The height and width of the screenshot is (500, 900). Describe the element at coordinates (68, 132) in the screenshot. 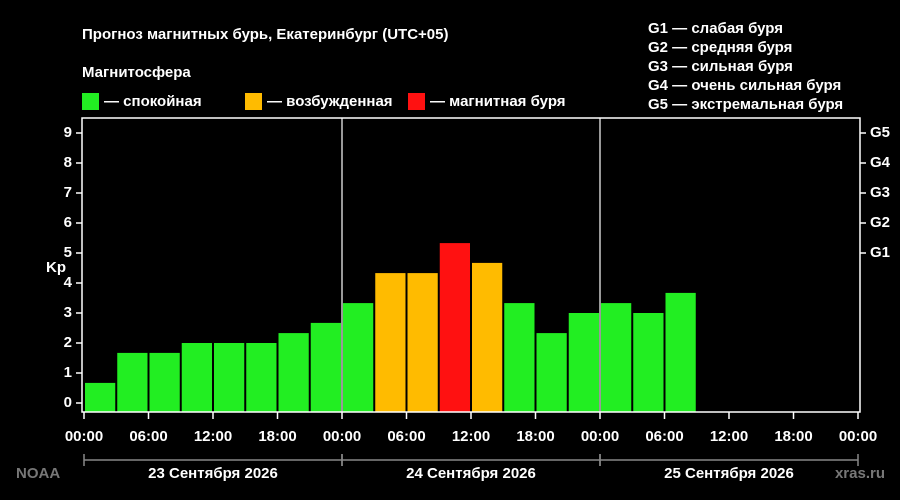

I see `y-tick-label: 9` at that location.